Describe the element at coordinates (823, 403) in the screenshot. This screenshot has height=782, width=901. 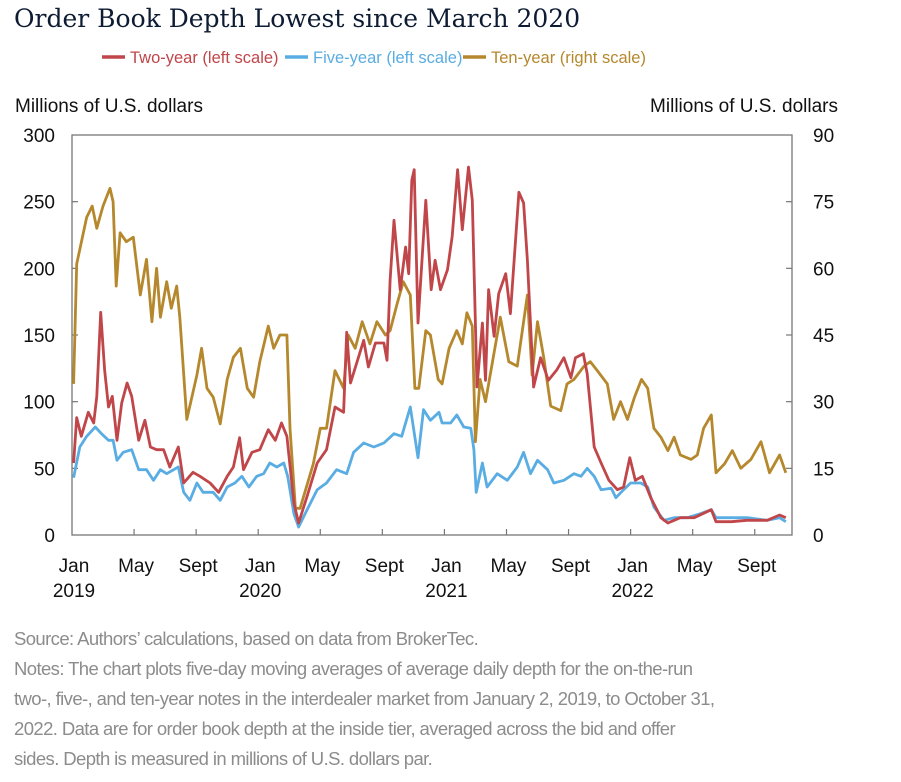
I see `right-tick-label: 30` at that location.